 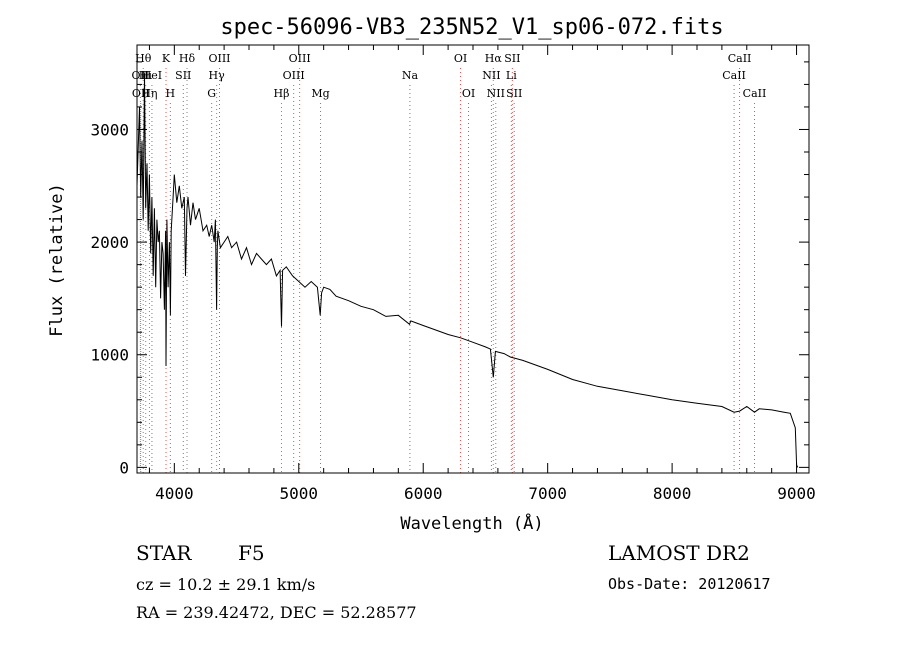 I want to click on line-marker-label-22: NII, so click(x=496, y=93).